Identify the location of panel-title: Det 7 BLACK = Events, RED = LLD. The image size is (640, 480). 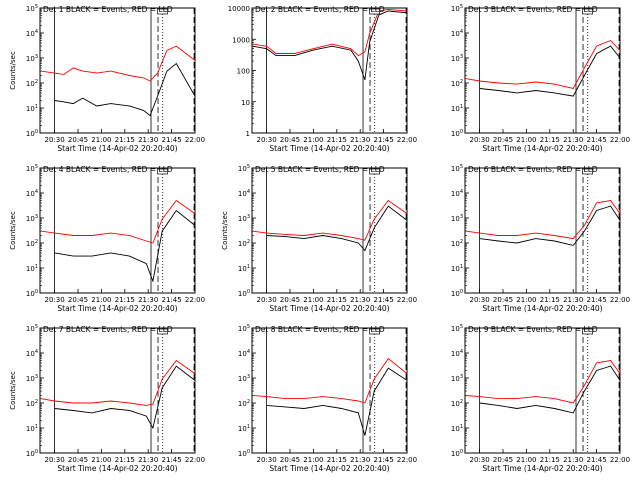
(108, 329).